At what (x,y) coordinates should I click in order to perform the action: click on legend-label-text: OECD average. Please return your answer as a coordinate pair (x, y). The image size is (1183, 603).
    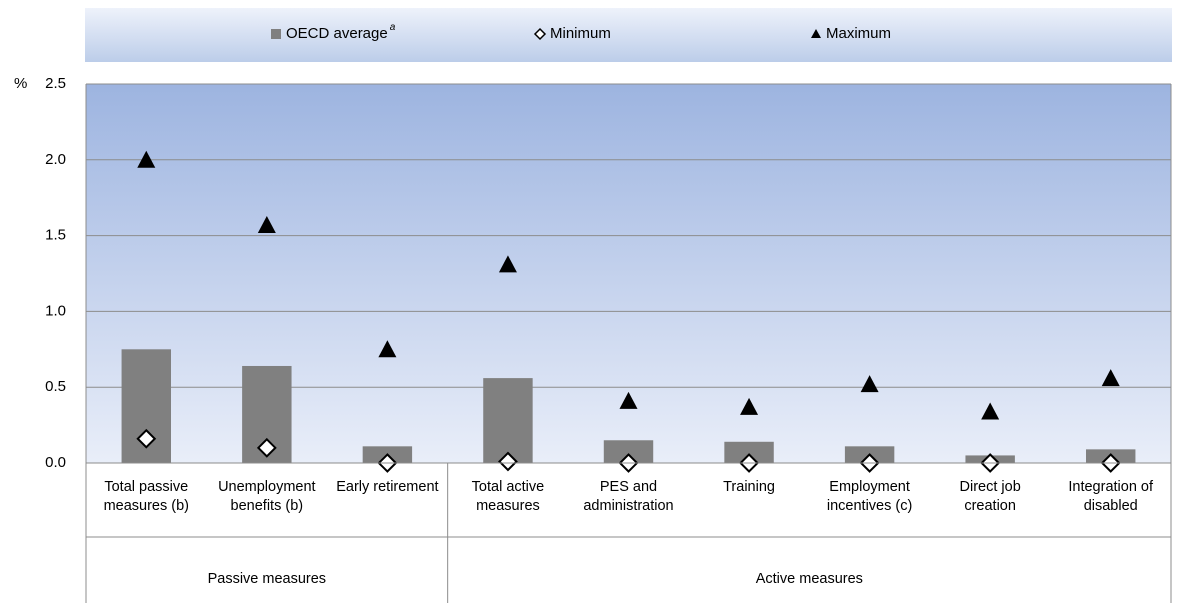
    Looking at the image, I should click on (337, 33).